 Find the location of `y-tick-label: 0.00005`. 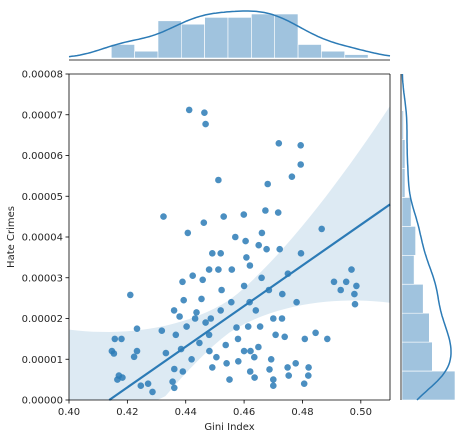

y-tick-label: 0.00005 is located at coordinates (42, 197).